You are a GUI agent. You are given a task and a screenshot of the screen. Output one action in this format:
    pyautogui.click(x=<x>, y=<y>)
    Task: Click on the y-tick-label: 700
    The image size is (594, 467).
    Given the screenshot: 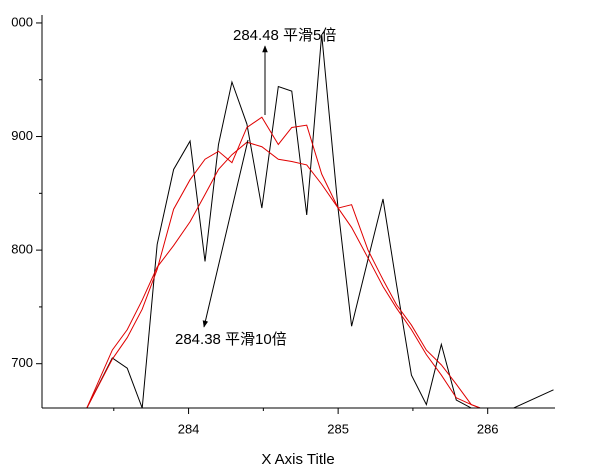 What is the action you would take?
    pyautogui.click(x=22, y=362)
    